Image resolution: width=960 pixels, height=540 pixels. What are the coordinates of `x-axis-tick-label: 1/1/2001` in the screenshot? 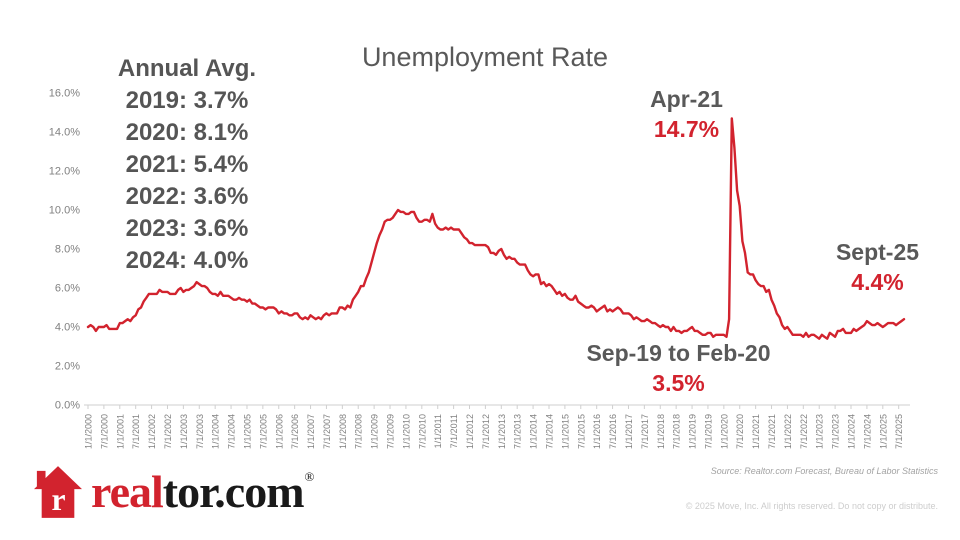 It's located at (120, 431).